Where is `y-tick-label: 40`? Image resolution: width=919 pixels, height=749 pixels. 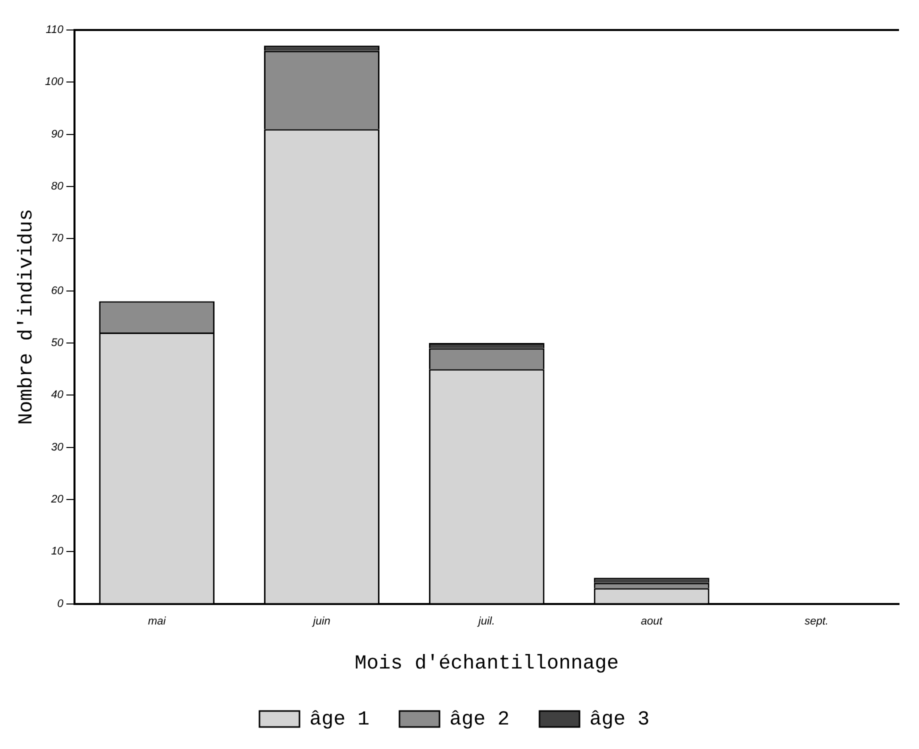 y-tick-label: 40 is located at coordinates (57, 395).